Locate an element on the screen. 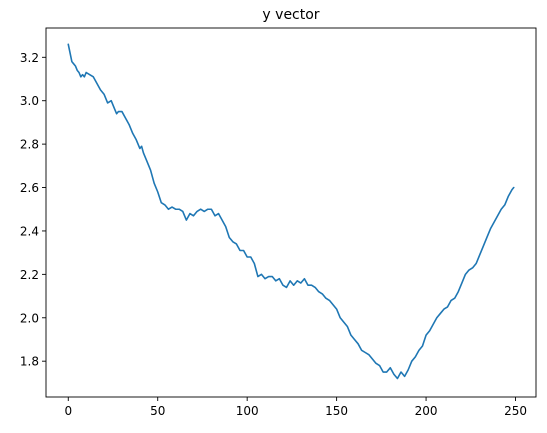  y-tick-label: 2.4 is located at coordinates (29, 231).